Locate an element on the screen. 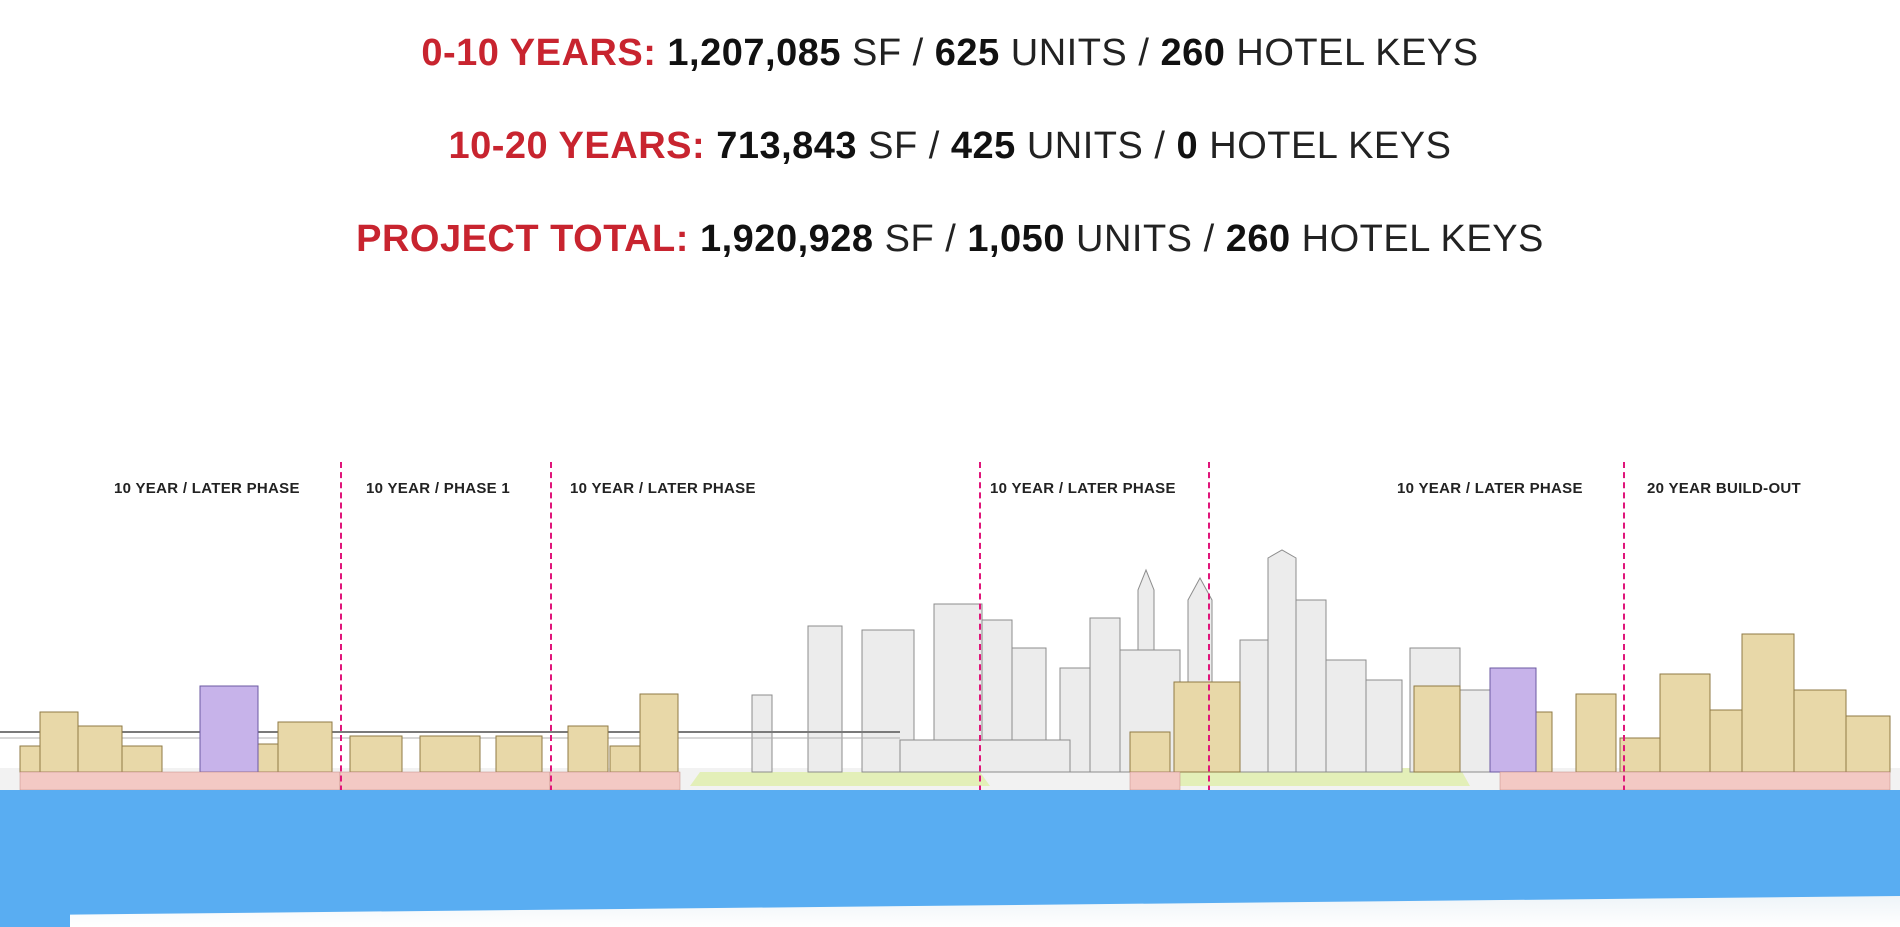  proposed-buildings is located at coordinates (955, 703).